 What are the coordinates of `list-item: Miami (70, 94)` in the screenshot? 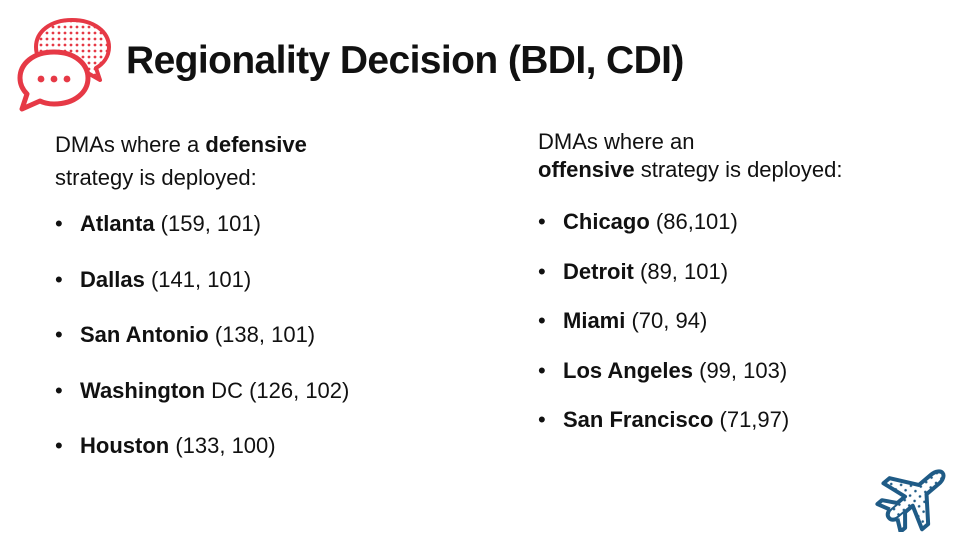 It's located at (698, 321).